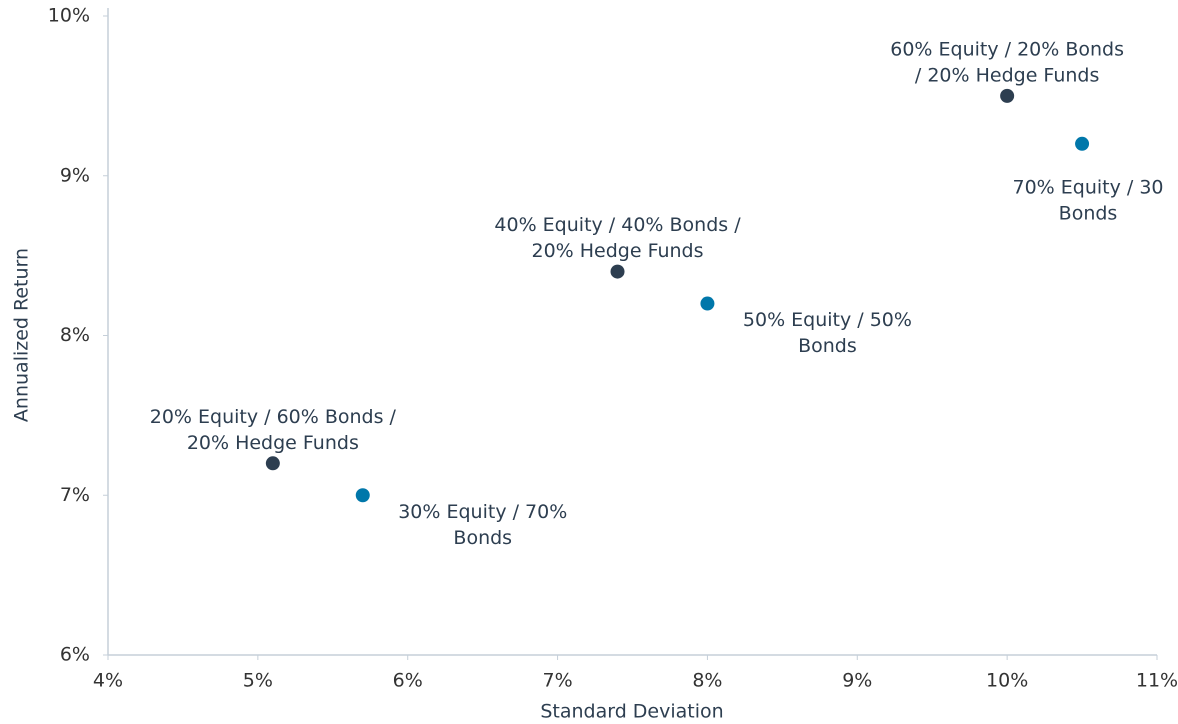 This screenshot has height=724, width=1178. I want to click on y-tick-label: 7%, so click(75, 495).